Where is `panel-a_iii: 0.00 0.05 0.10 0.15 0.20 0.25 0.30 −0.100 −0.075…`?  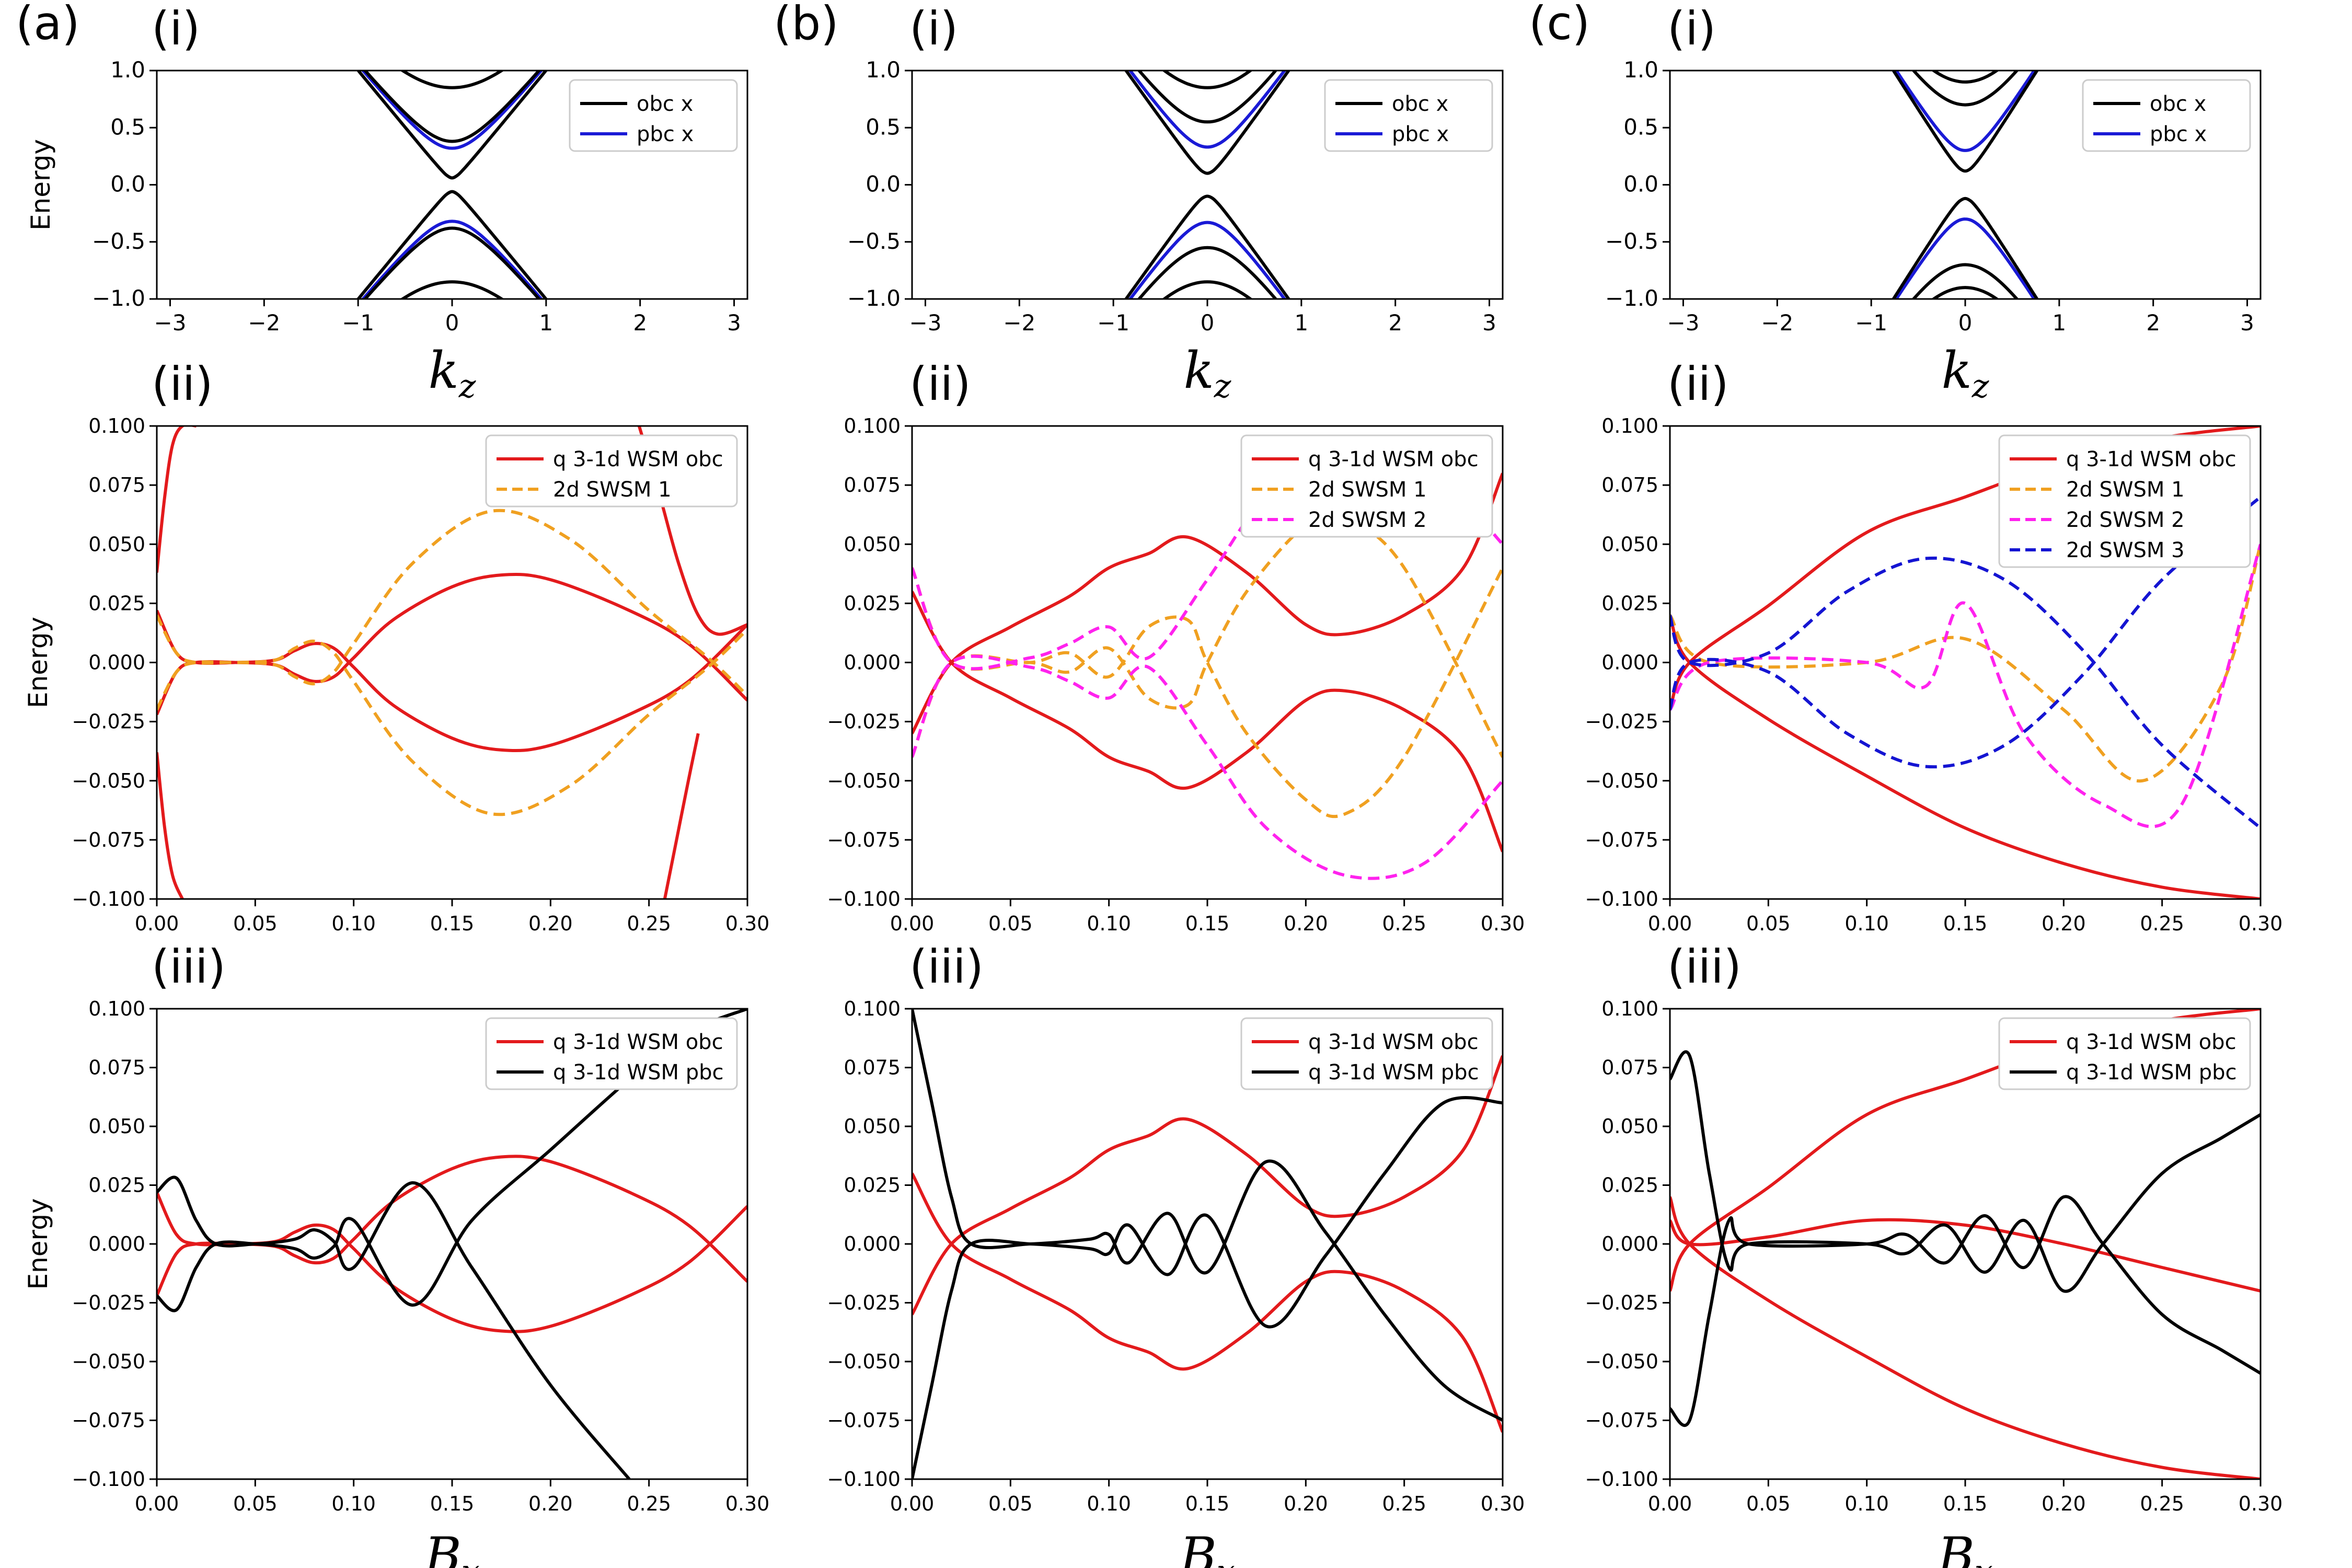 panel-a_iii: 0.00 0.05 0.10 0.15 0.20 0.25 0.30 −0.100 −0.075… is located at coordinates (396, 1282).